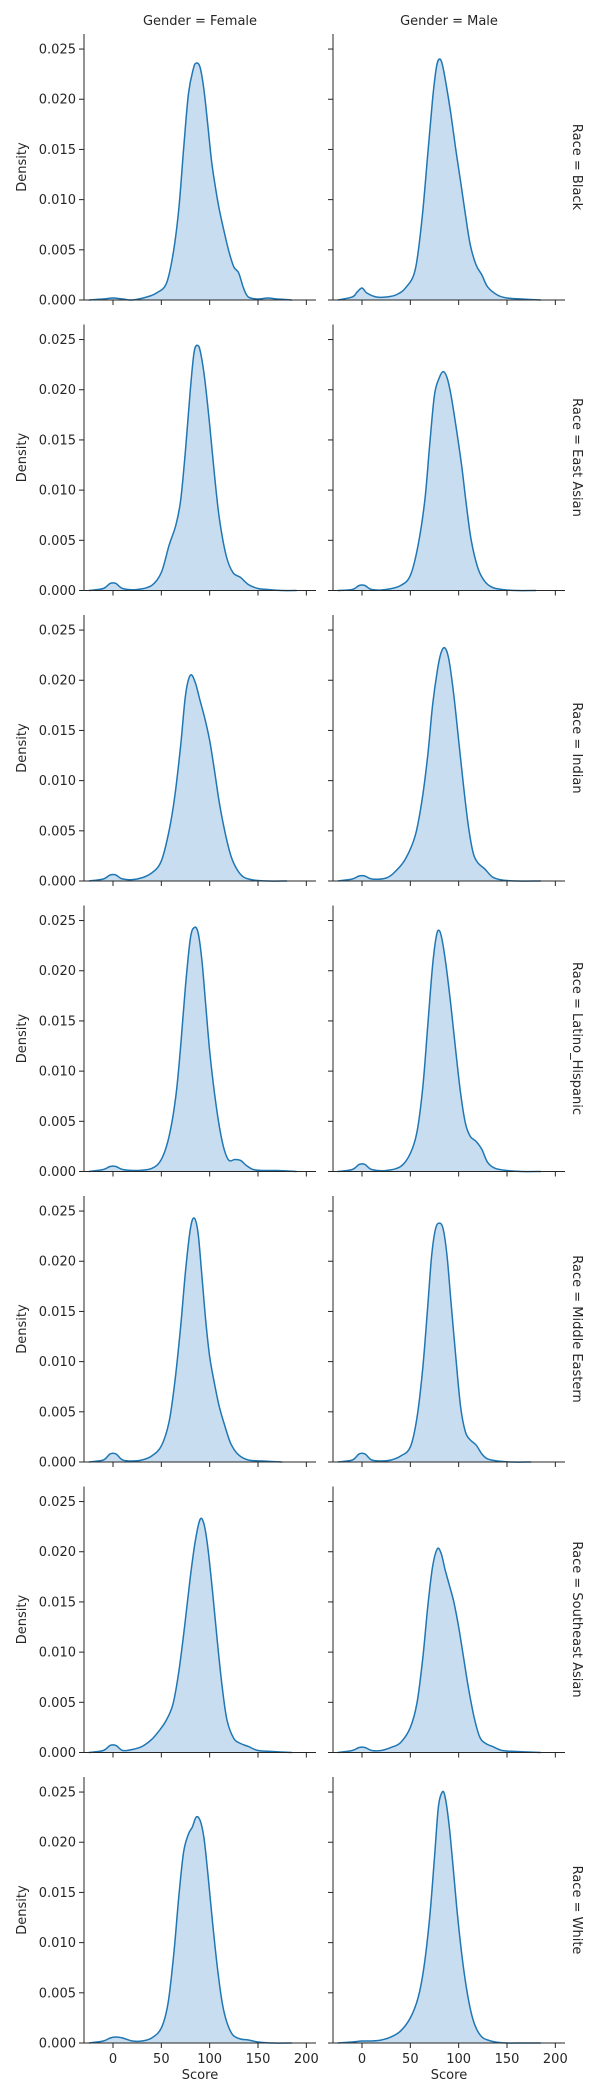  Describe the element at coordinates (576, 167) in the screenshot. I see `row-title: Race = Black` at that location.